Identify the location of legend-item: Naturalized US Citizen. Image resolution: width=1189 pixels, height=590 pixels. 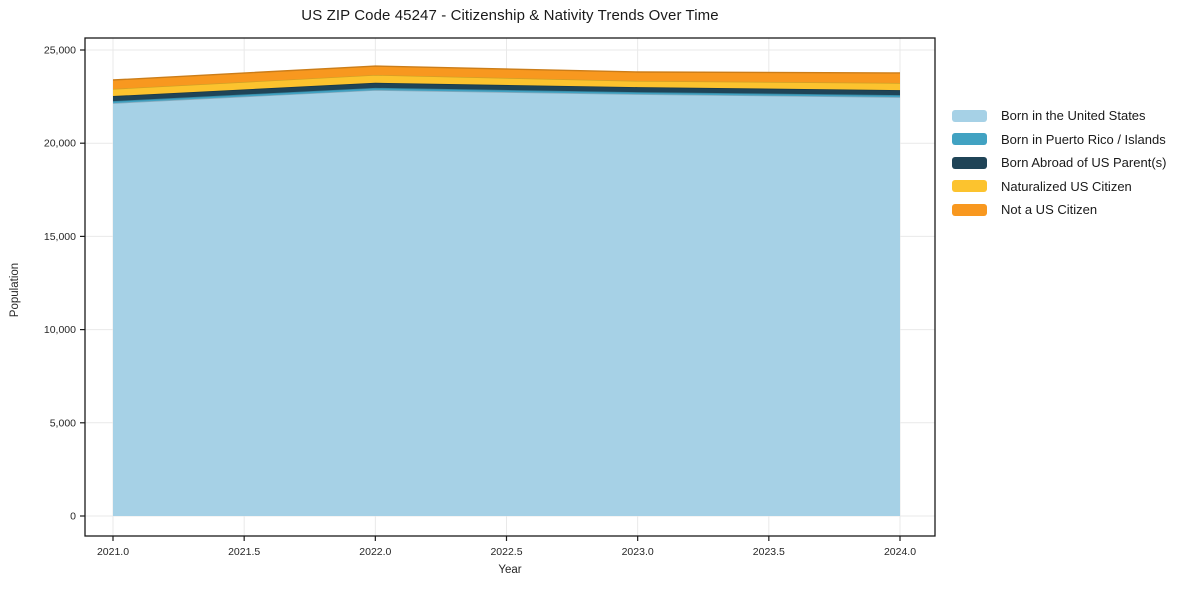
(1059, 187).